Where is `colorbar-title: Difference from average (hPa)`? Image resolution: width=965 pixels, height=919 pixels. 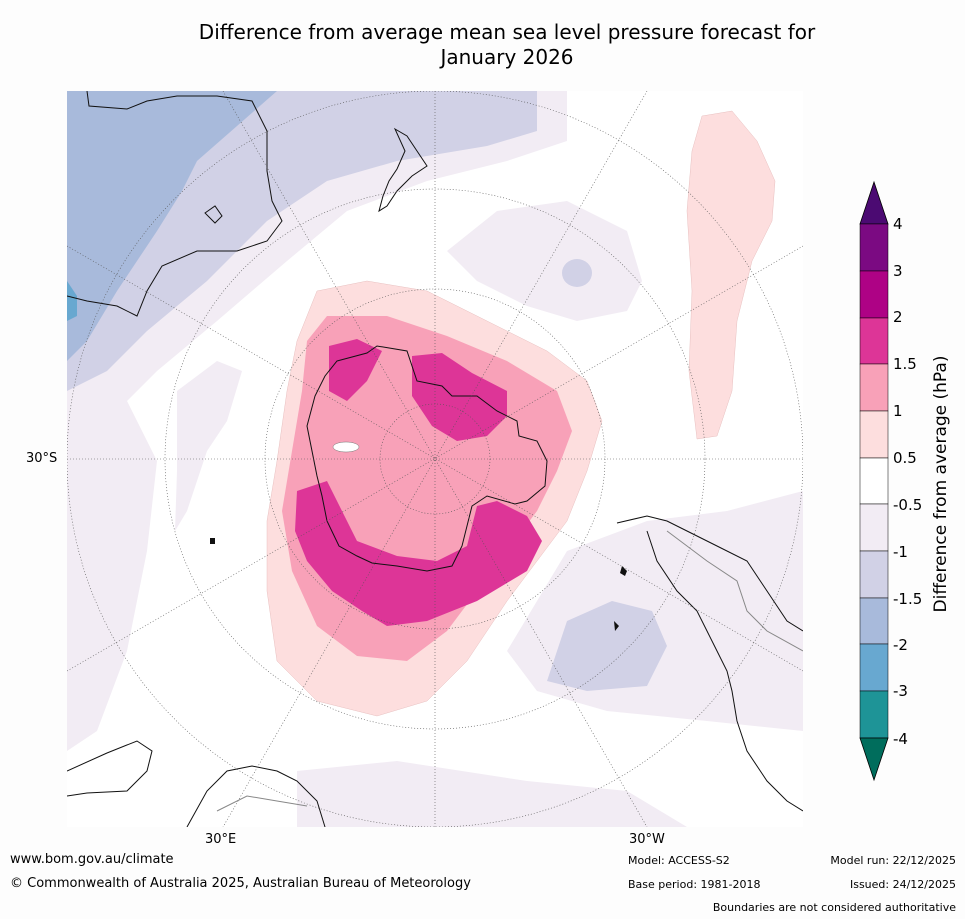
colorbar-title: Difference from average (hPa) is located at coordinates (941, 484).